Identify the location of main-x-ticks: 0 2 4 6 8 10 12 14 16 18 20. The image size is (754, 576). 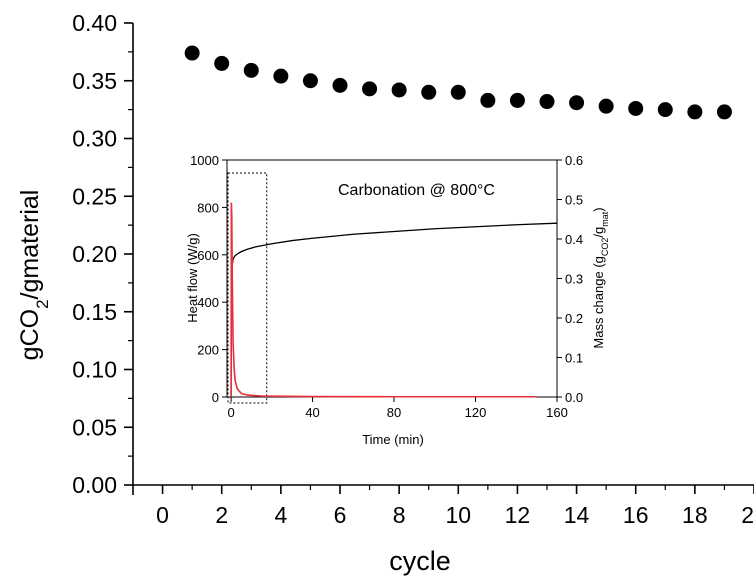
(455, 506).